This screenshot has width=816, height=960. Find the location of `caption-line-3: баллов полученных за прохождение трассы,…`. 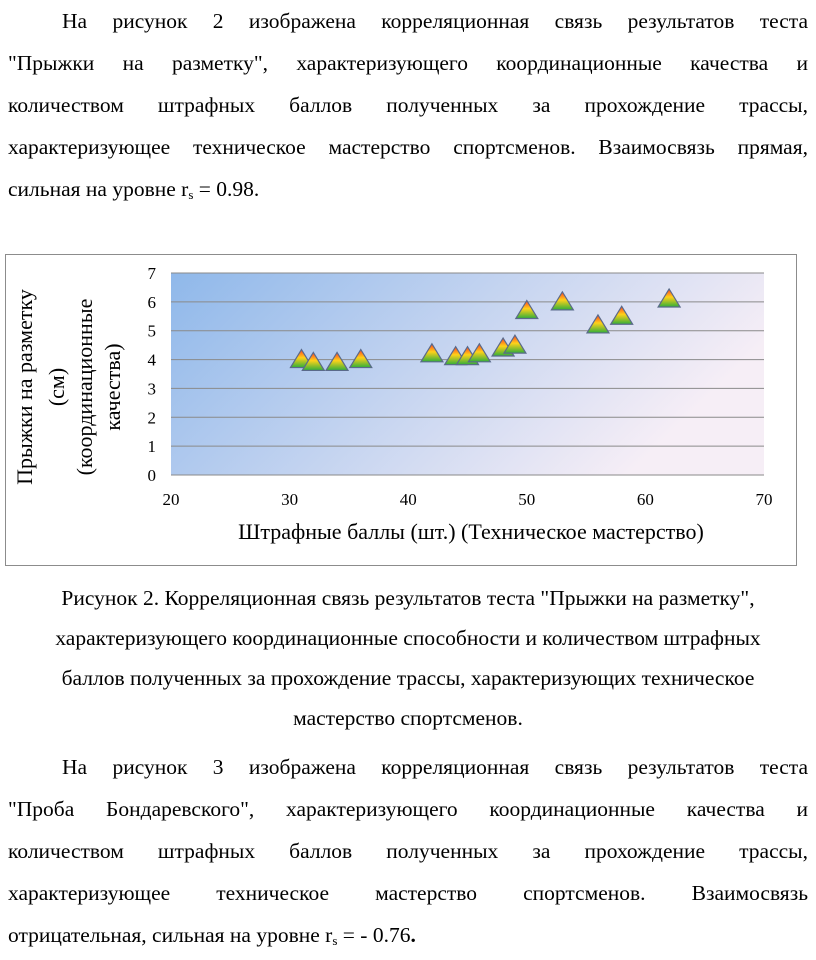

caption-line-3: баллов полученных за прохождение трассы,… is located at coordinates (408, 678).